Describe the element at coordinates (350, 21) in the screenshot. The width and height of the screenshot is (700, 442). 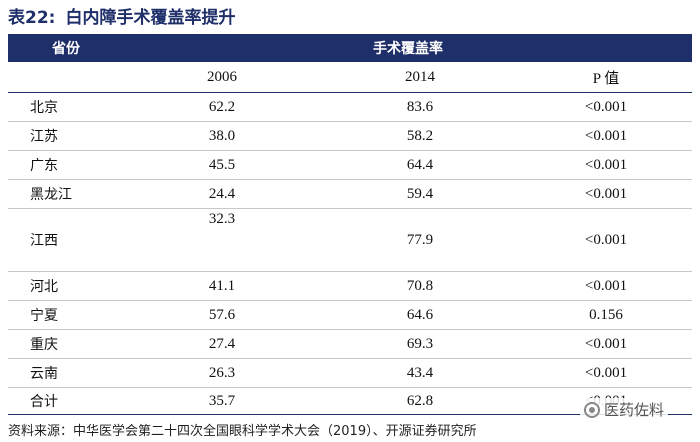
I see `table-title: 表22: 白内障手术覆盖率提升` at that location.